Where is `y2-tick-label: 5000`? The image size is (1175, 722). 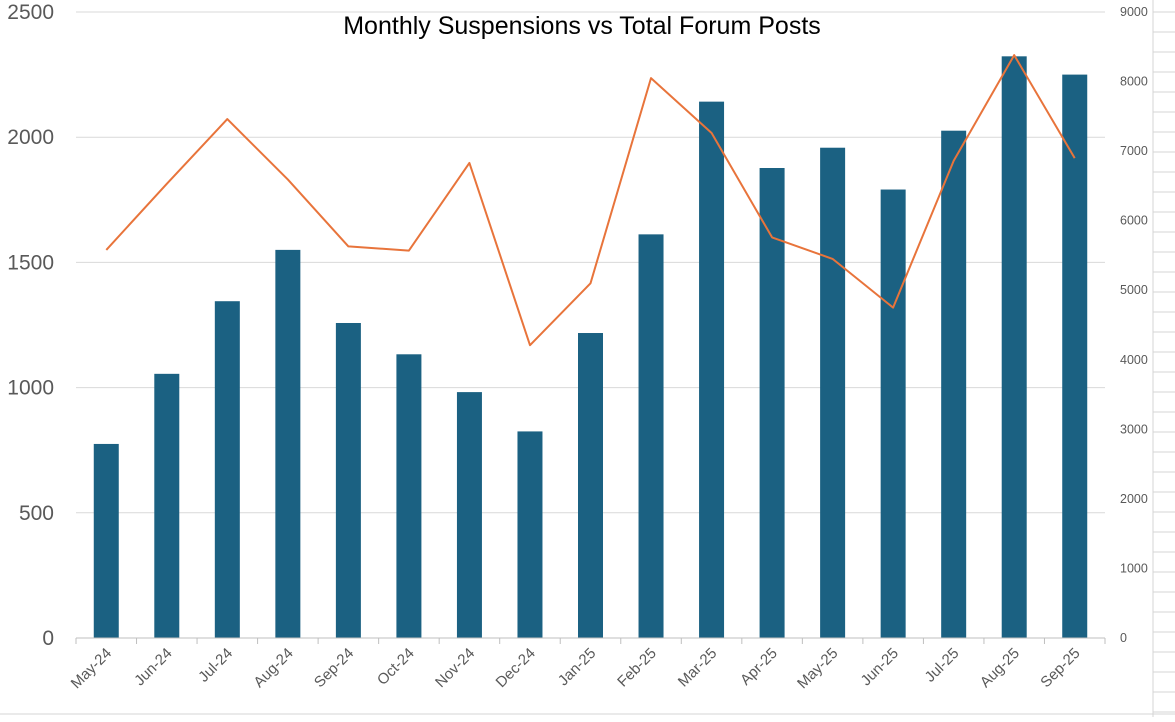
y2-tick-label: 5000 is located at coordinates (1134, 290).